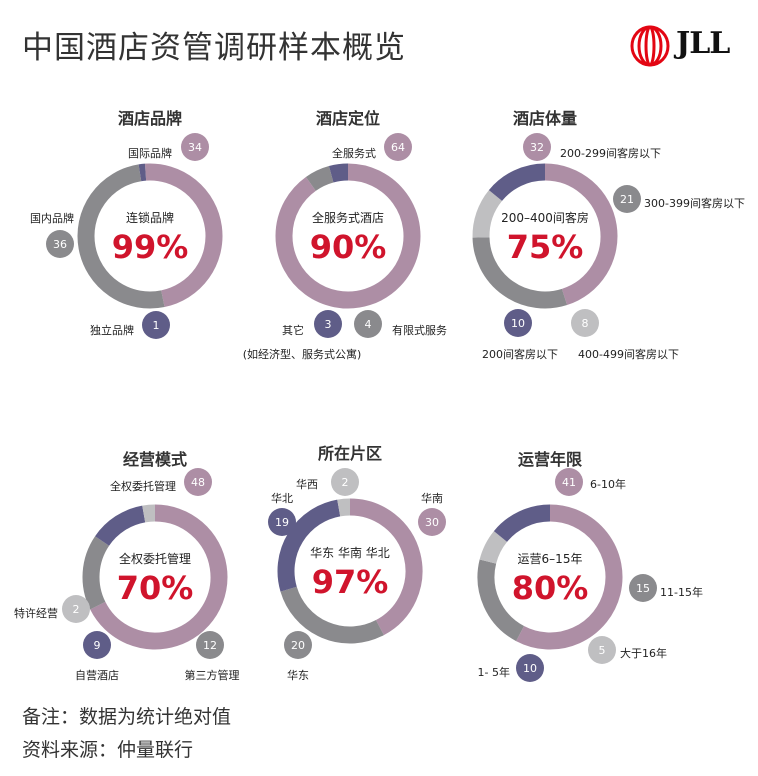 This screenshot has width=758, height=776. What do you see at coordinates (108, 750) in the screenshot?
I see `source-note: 资料来源：仲量联行` at bounding box center [108, 750].